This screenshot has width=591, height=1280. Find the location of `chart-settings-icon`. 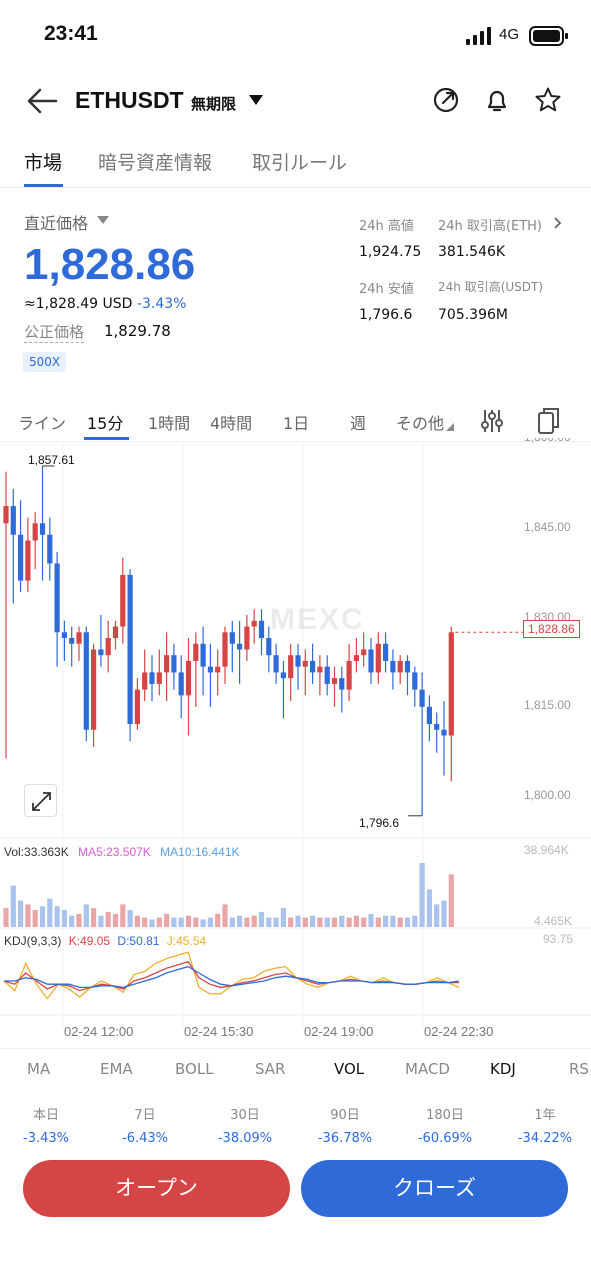

chart-settings-icon is located at coordinates (492, 421).